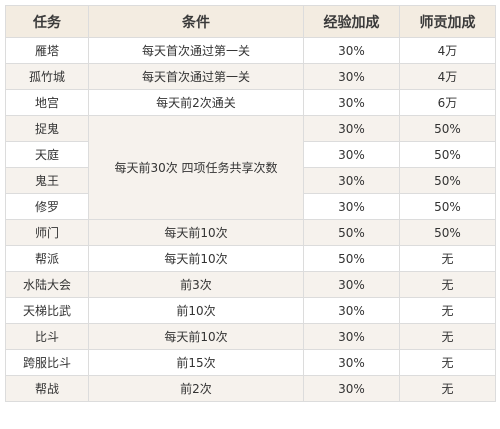 Image resolution: width=500 pixels, height=429 pixels. I want to click on condition-cell: 前10次, so click(196, 310).